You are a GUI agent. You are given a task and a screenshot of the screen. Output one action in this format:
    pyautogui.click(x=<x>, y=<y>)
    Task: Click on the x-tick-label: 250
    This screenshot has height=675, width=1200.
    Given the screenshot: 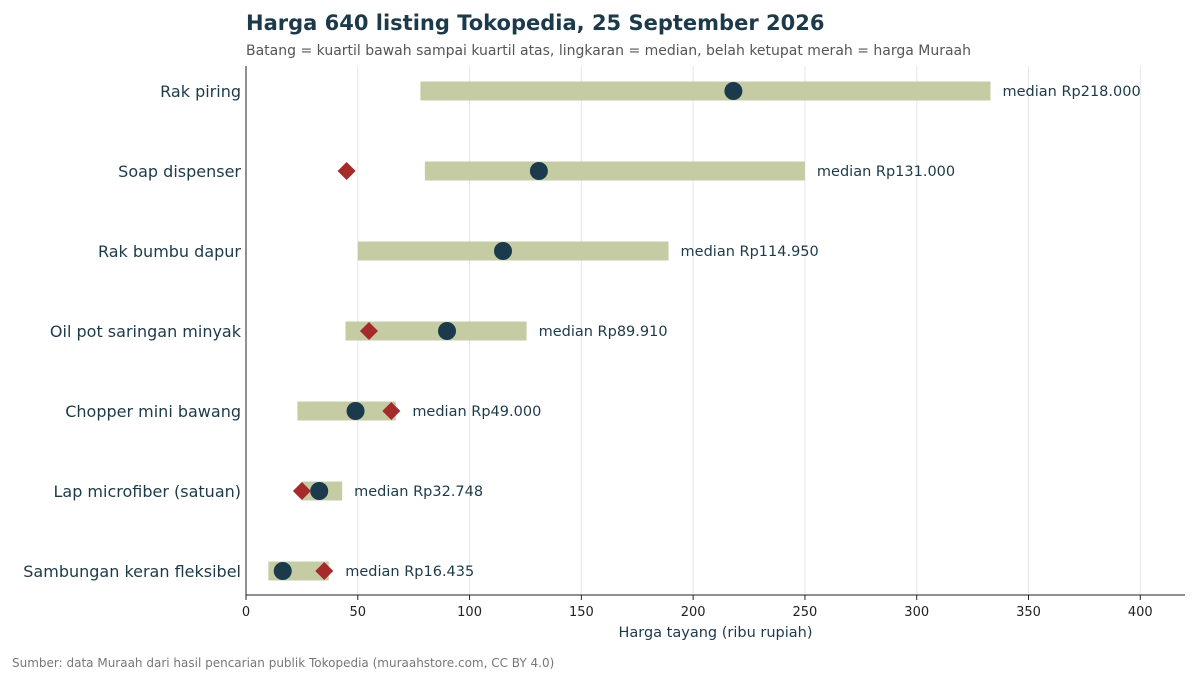 What is the action you would take?
    pyautogui.click(x=805, y=612)
    